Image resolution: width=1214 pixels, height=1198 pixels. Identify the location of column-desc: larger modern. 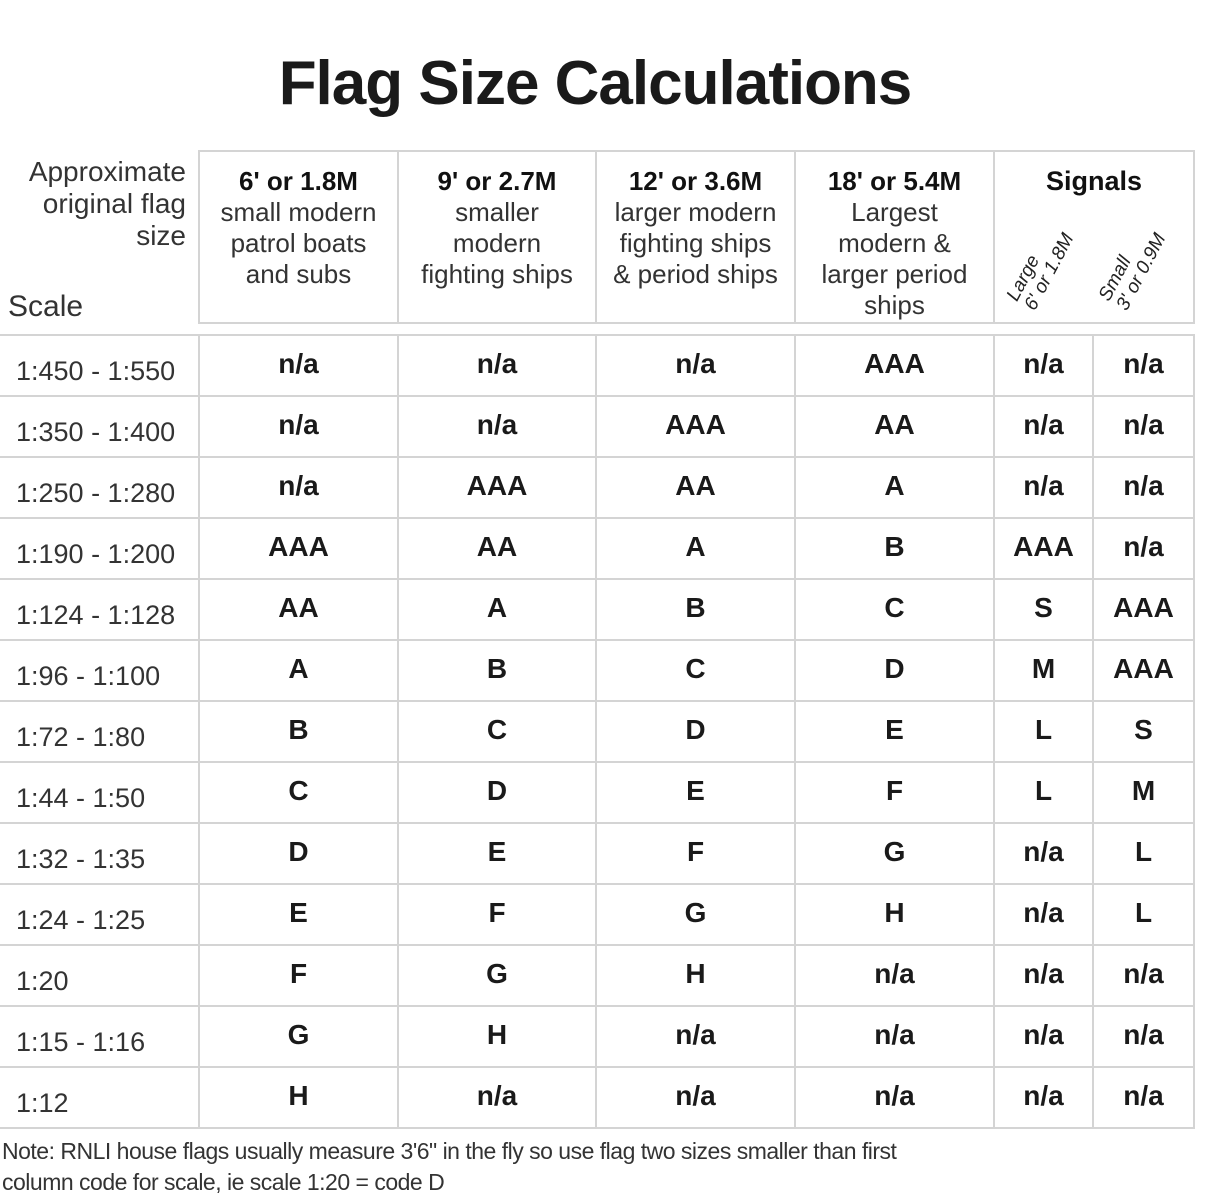
(695, 212).